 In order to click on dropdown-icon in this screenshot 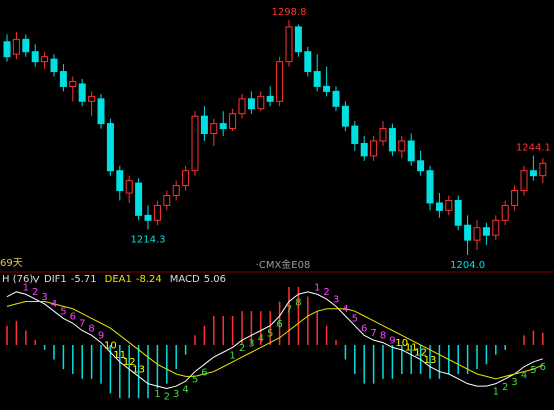, I will do `click(36, 279)`.